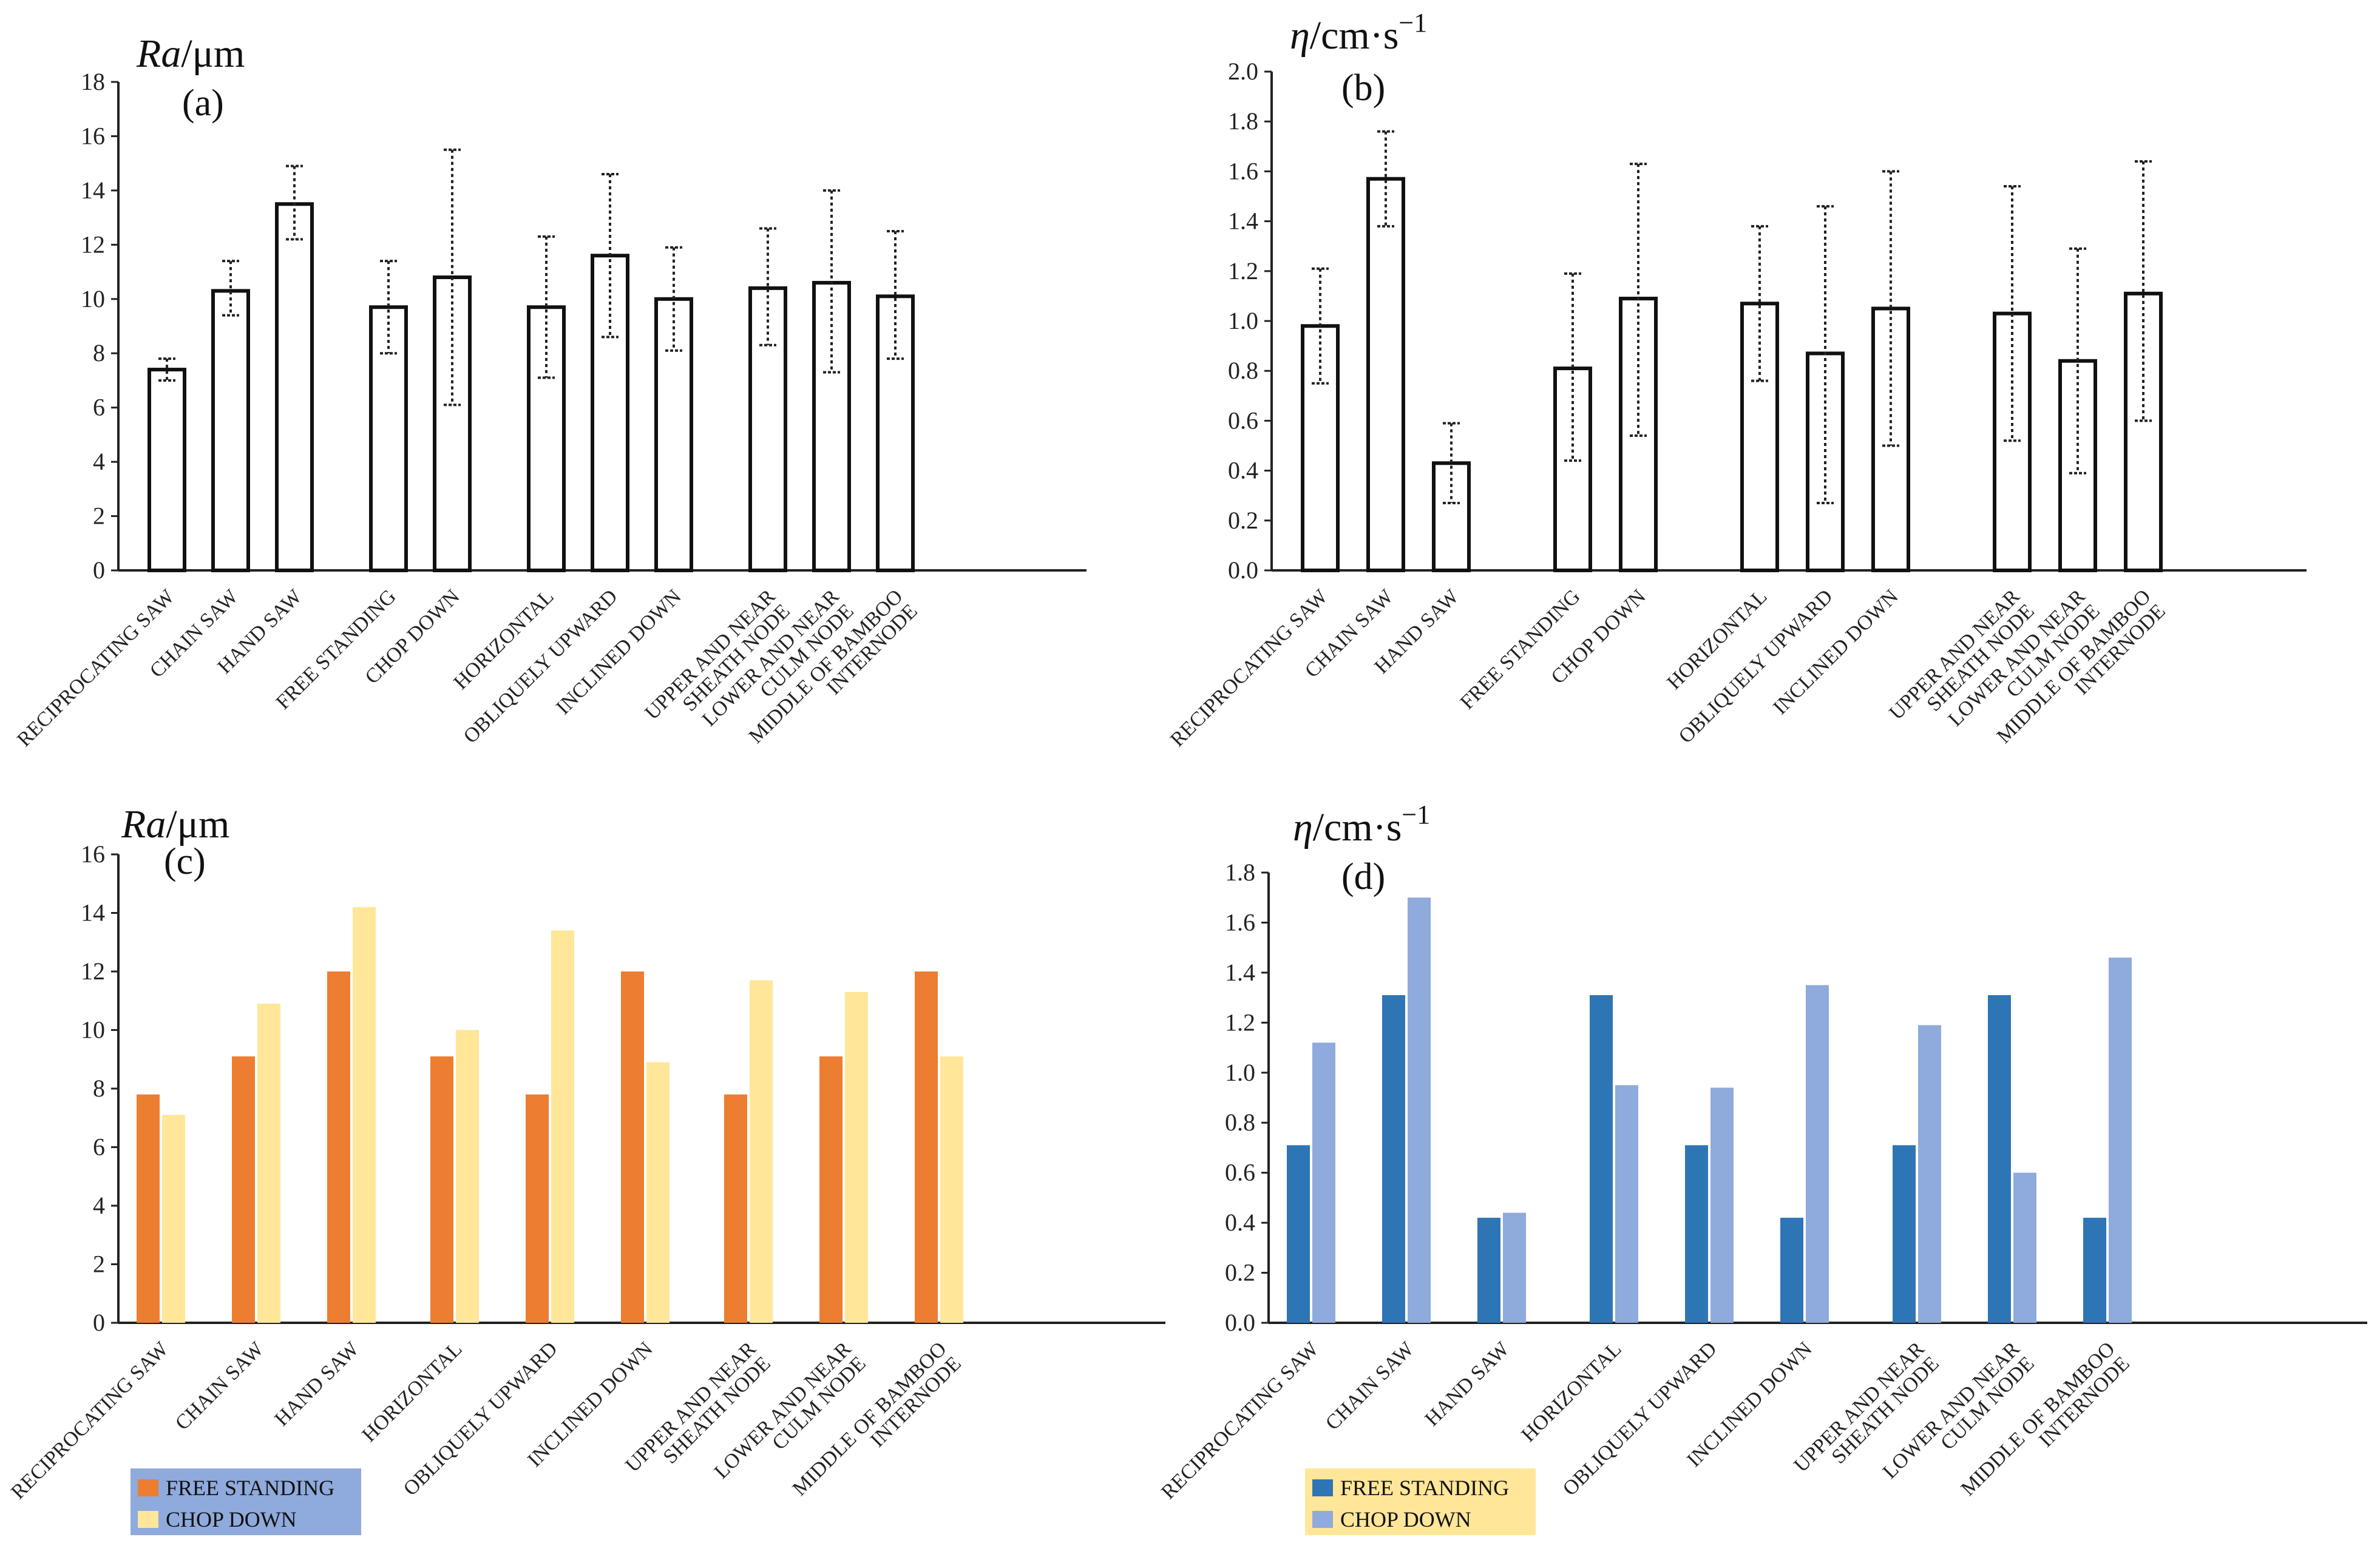  What do you see at coordinates (99, 516) in the screenshot?
I see `y-tick-label: 2` at bounding box center [99, 516].